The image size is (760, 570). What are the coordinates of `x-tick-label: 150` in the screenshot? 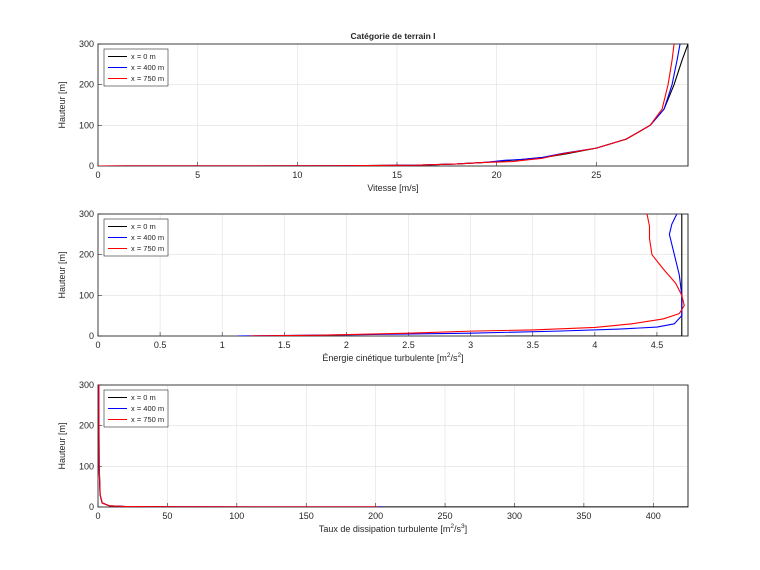 It's located at (306, 516).